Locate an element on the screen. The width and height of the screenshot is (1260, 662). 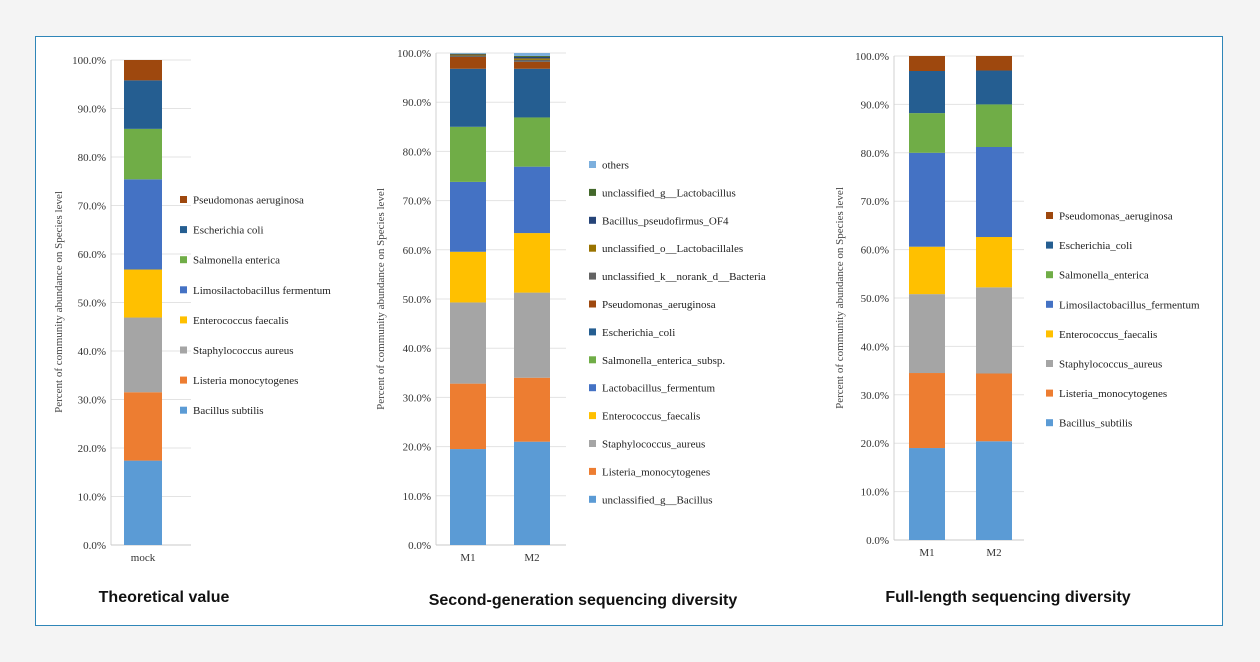
chart-caption: Full-length sequencing diversity is located at coordinates (1007, 597).